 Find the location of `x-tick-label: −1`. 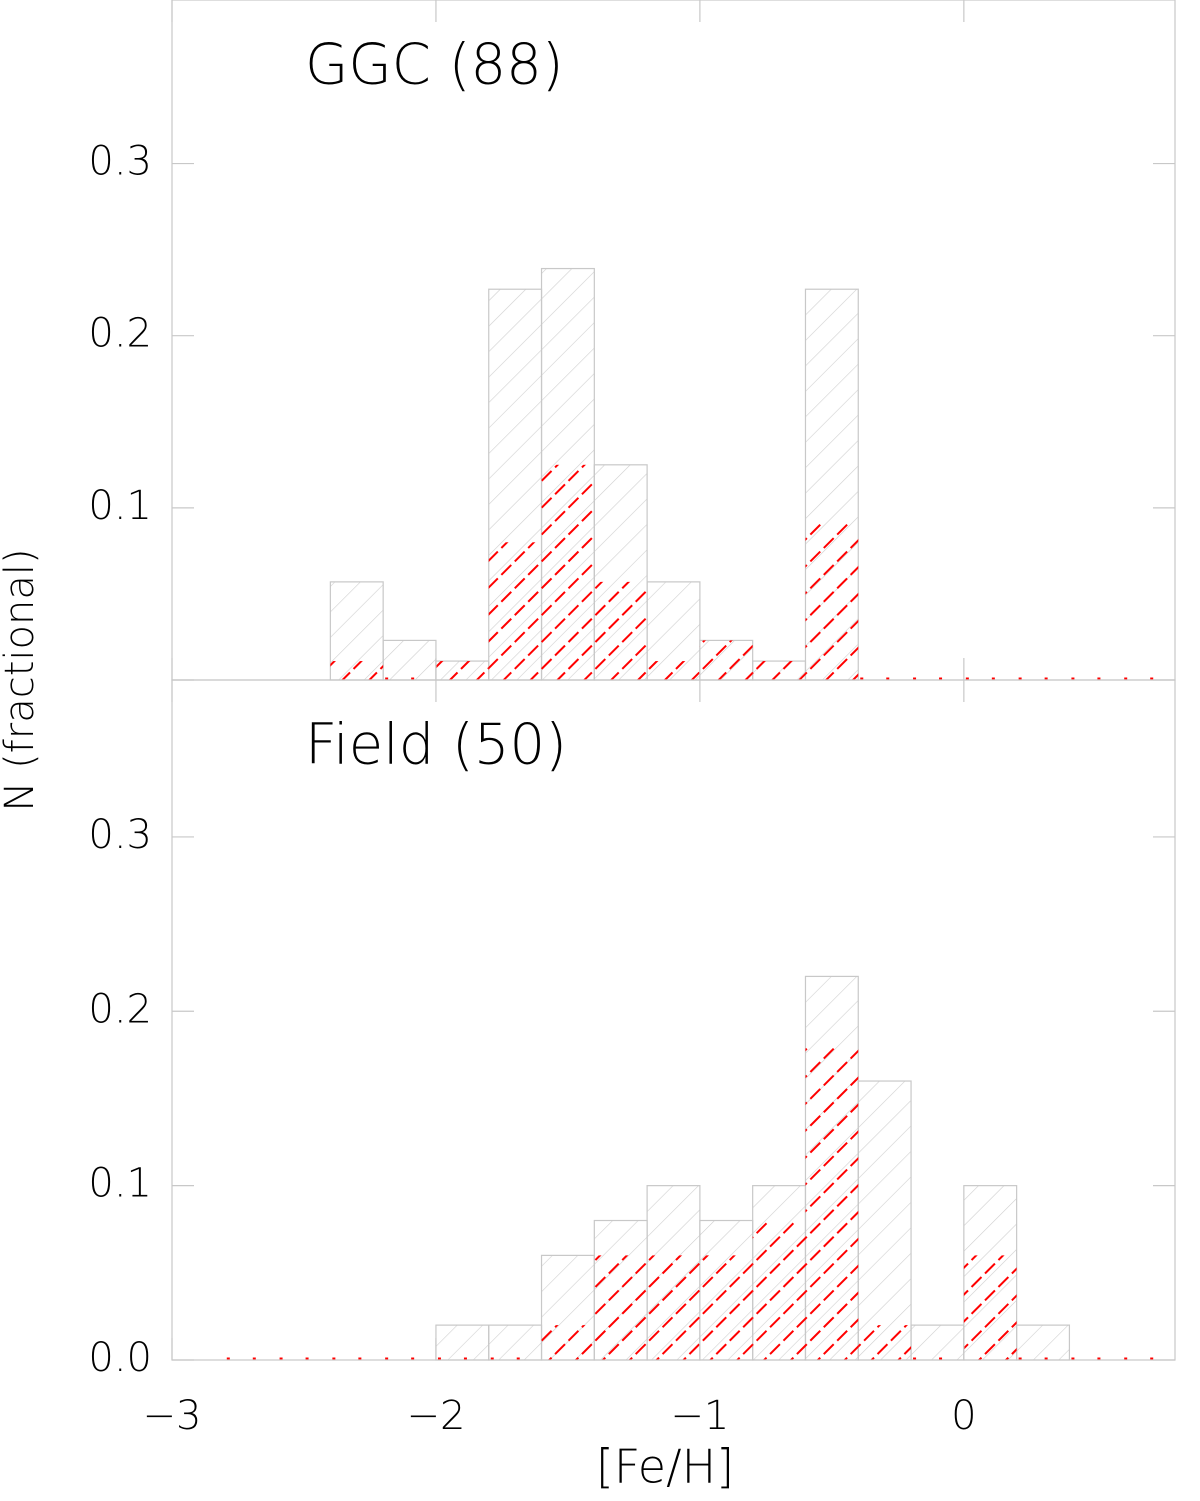

x-tick-label: −1 is located at coordinates (699, 1416).